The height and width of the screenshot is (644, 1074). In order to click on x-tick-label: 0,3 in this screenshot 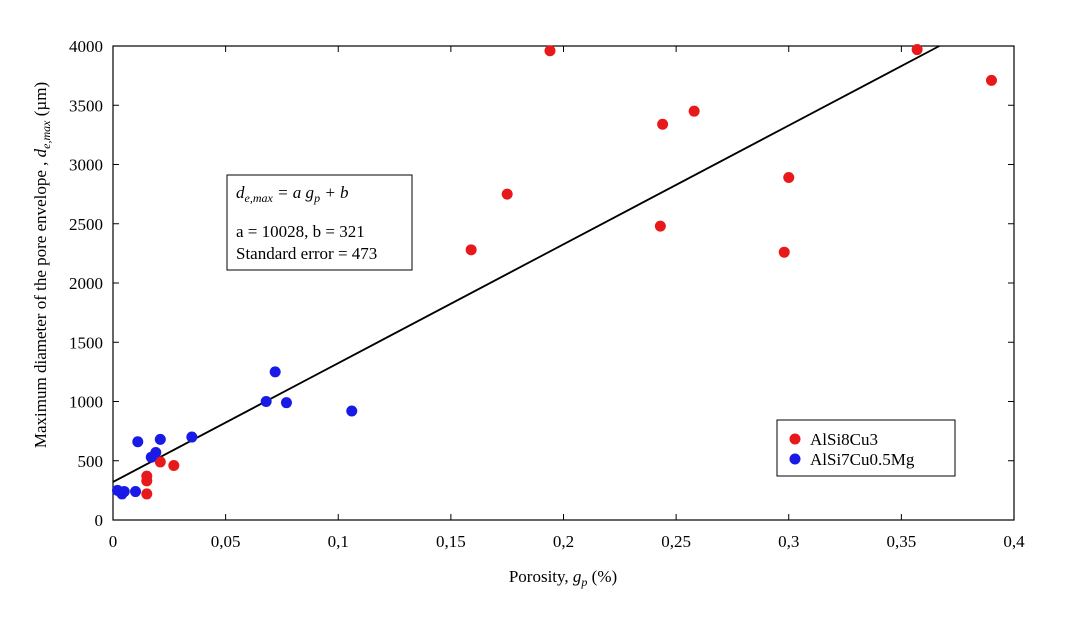, I will do `click(788, 541)`.